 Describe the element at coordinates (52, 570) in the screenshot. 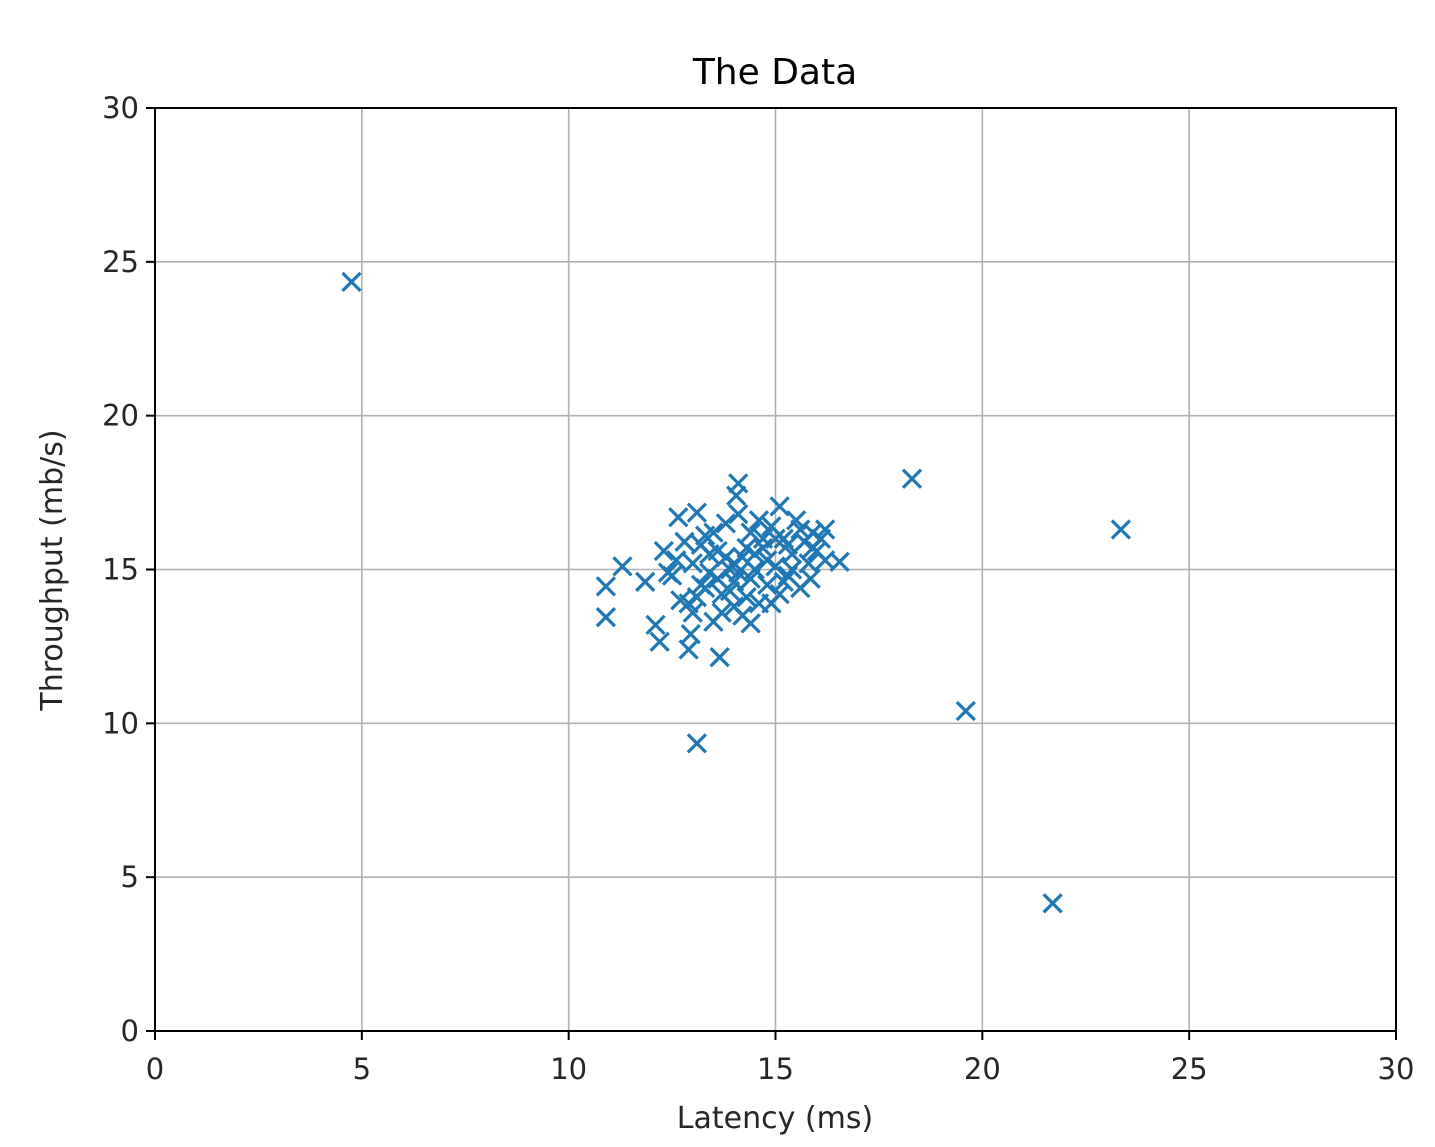

I see `y-axis-title: Throughput (mb/s)` at that location.